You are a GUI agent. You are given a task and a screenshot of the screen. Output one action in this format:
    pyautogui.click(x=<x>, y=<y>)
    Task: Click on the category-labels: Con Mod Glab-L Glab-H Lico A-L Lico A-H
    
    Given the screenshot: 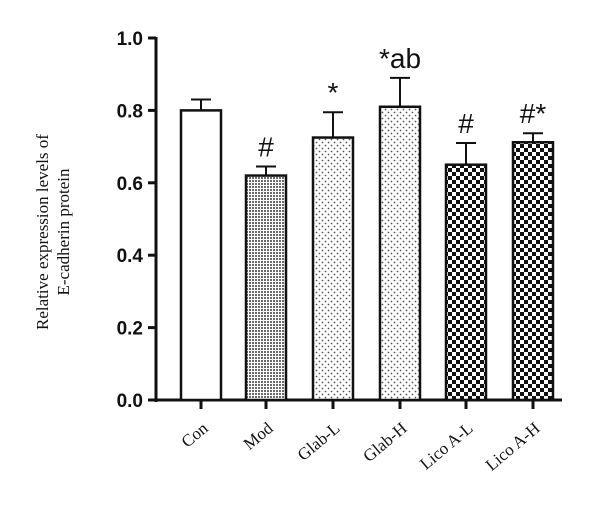 What is the action you would take?
    pyautogui.click(x=361, y=446)
    